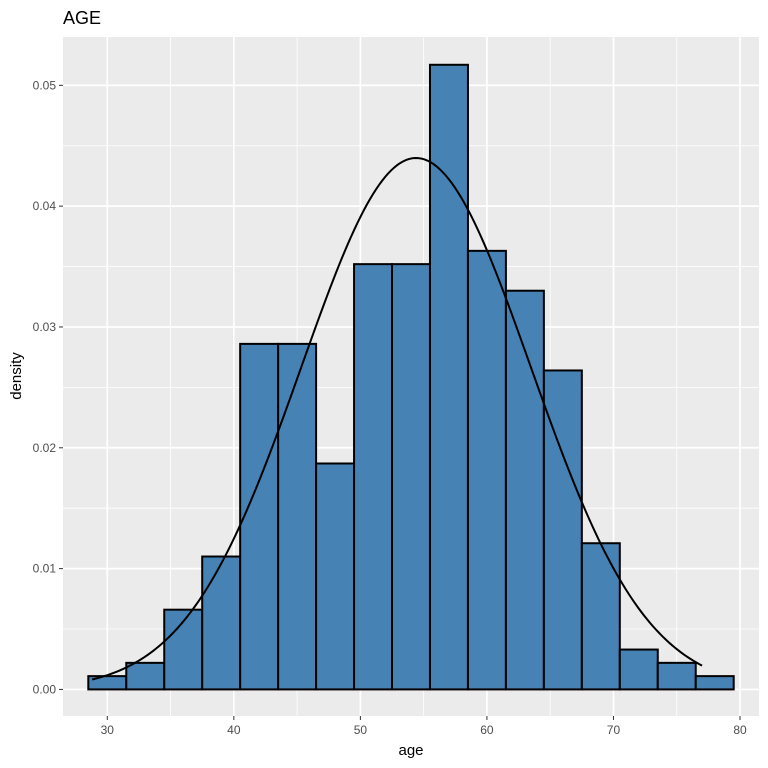 This screenshot has height=768, width=768. Describe the element at coordinates (234, 730) in the screenshot. I see `x-tick-label: 40` at that location.